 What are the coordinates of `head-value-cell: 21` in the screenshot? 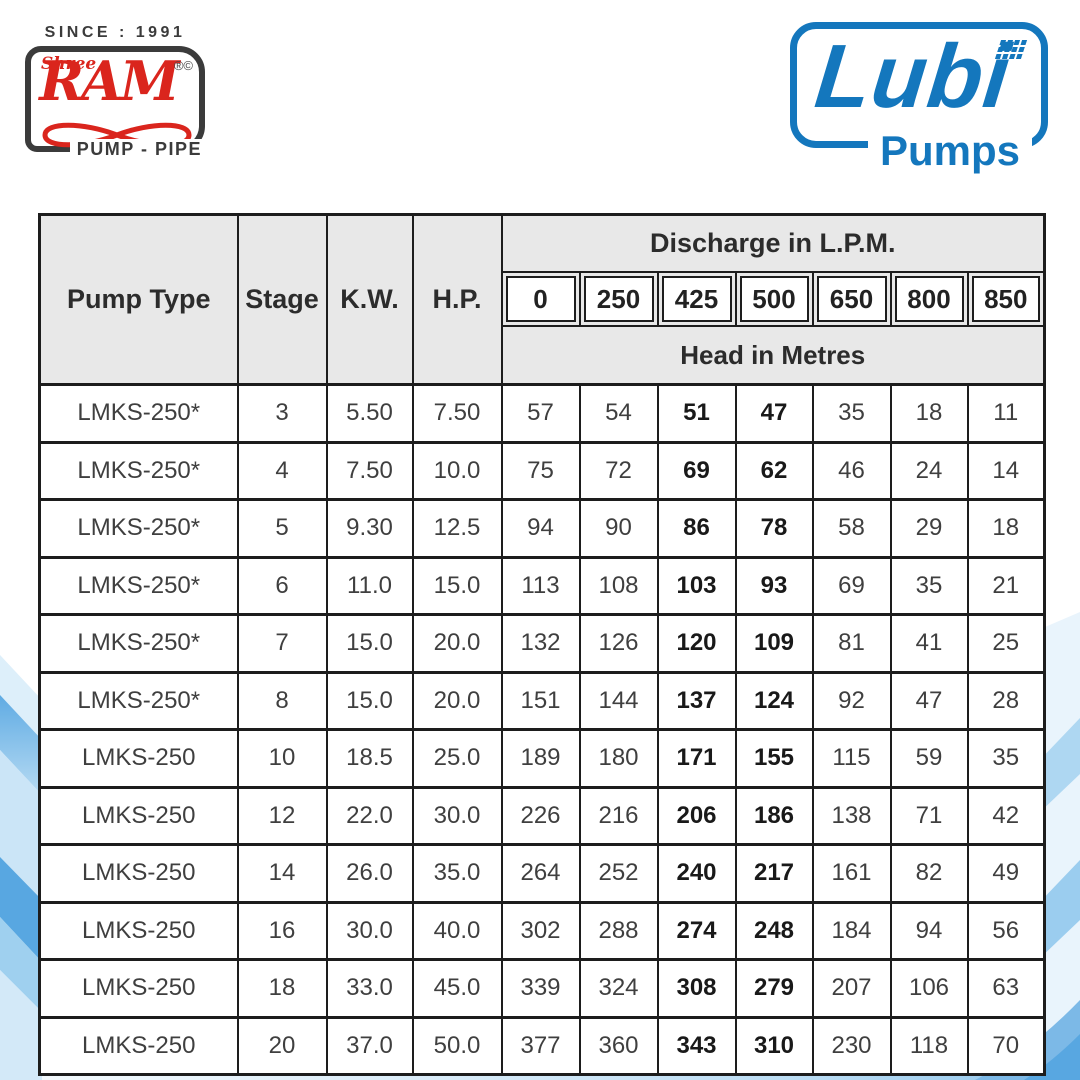 It's located at (1006, 585).